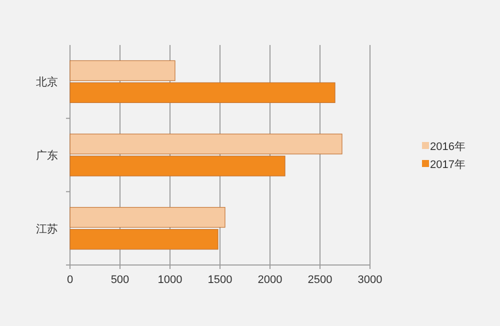 The width and height of the screenshot is (500, 326). What do you see at coordinates (120, 280) in the screenshot?
I see `x-tick-label: 500` at bounding box center [120, 280].